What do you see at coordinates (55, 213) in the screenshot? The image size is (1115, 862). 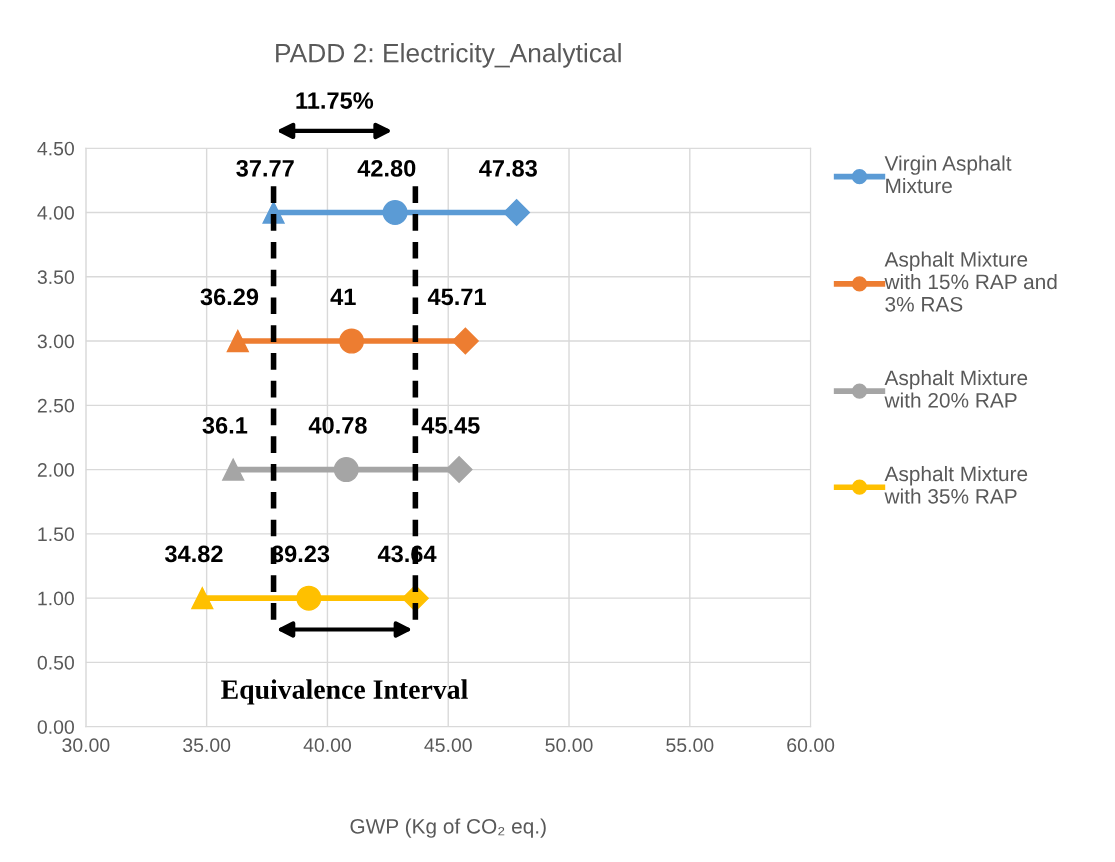 I see `y-tick-label: 4.00` at bounding box center [55, 213].